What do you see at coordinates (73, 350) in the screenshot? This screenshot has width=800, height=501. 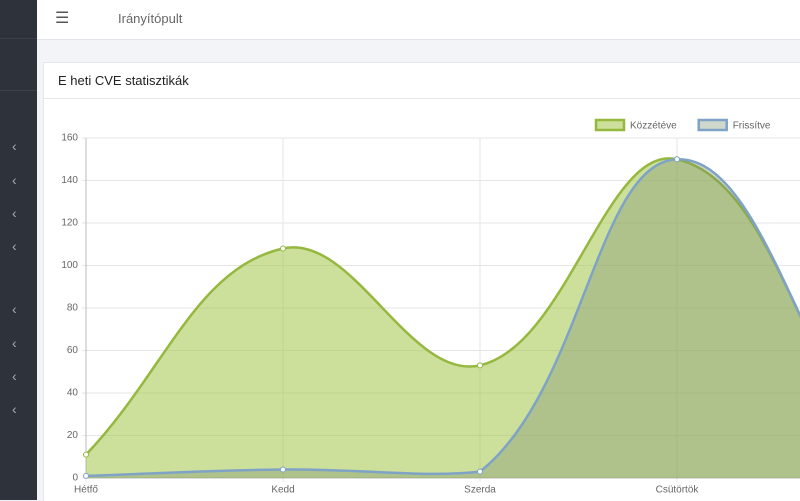 I see `y-tick-label: 60` at bounding box center [73, 350].